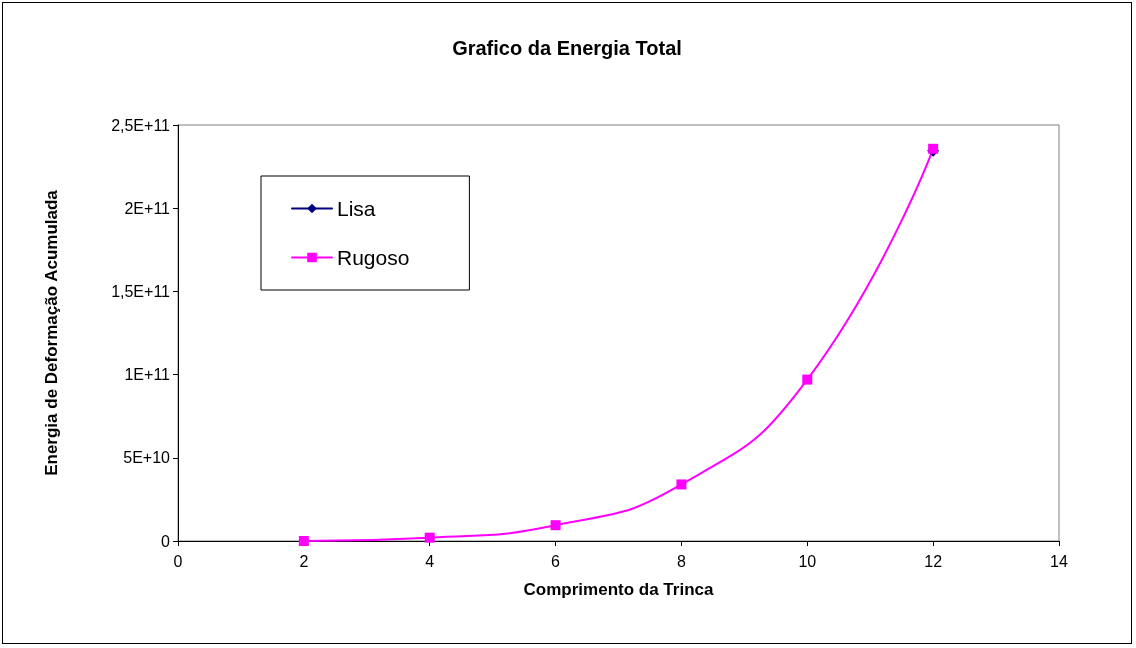 The image size is (1136, 648). Describe the element at coordinates (178, 561) in the screenshot. I see `x-tick-label: 0` at that location.